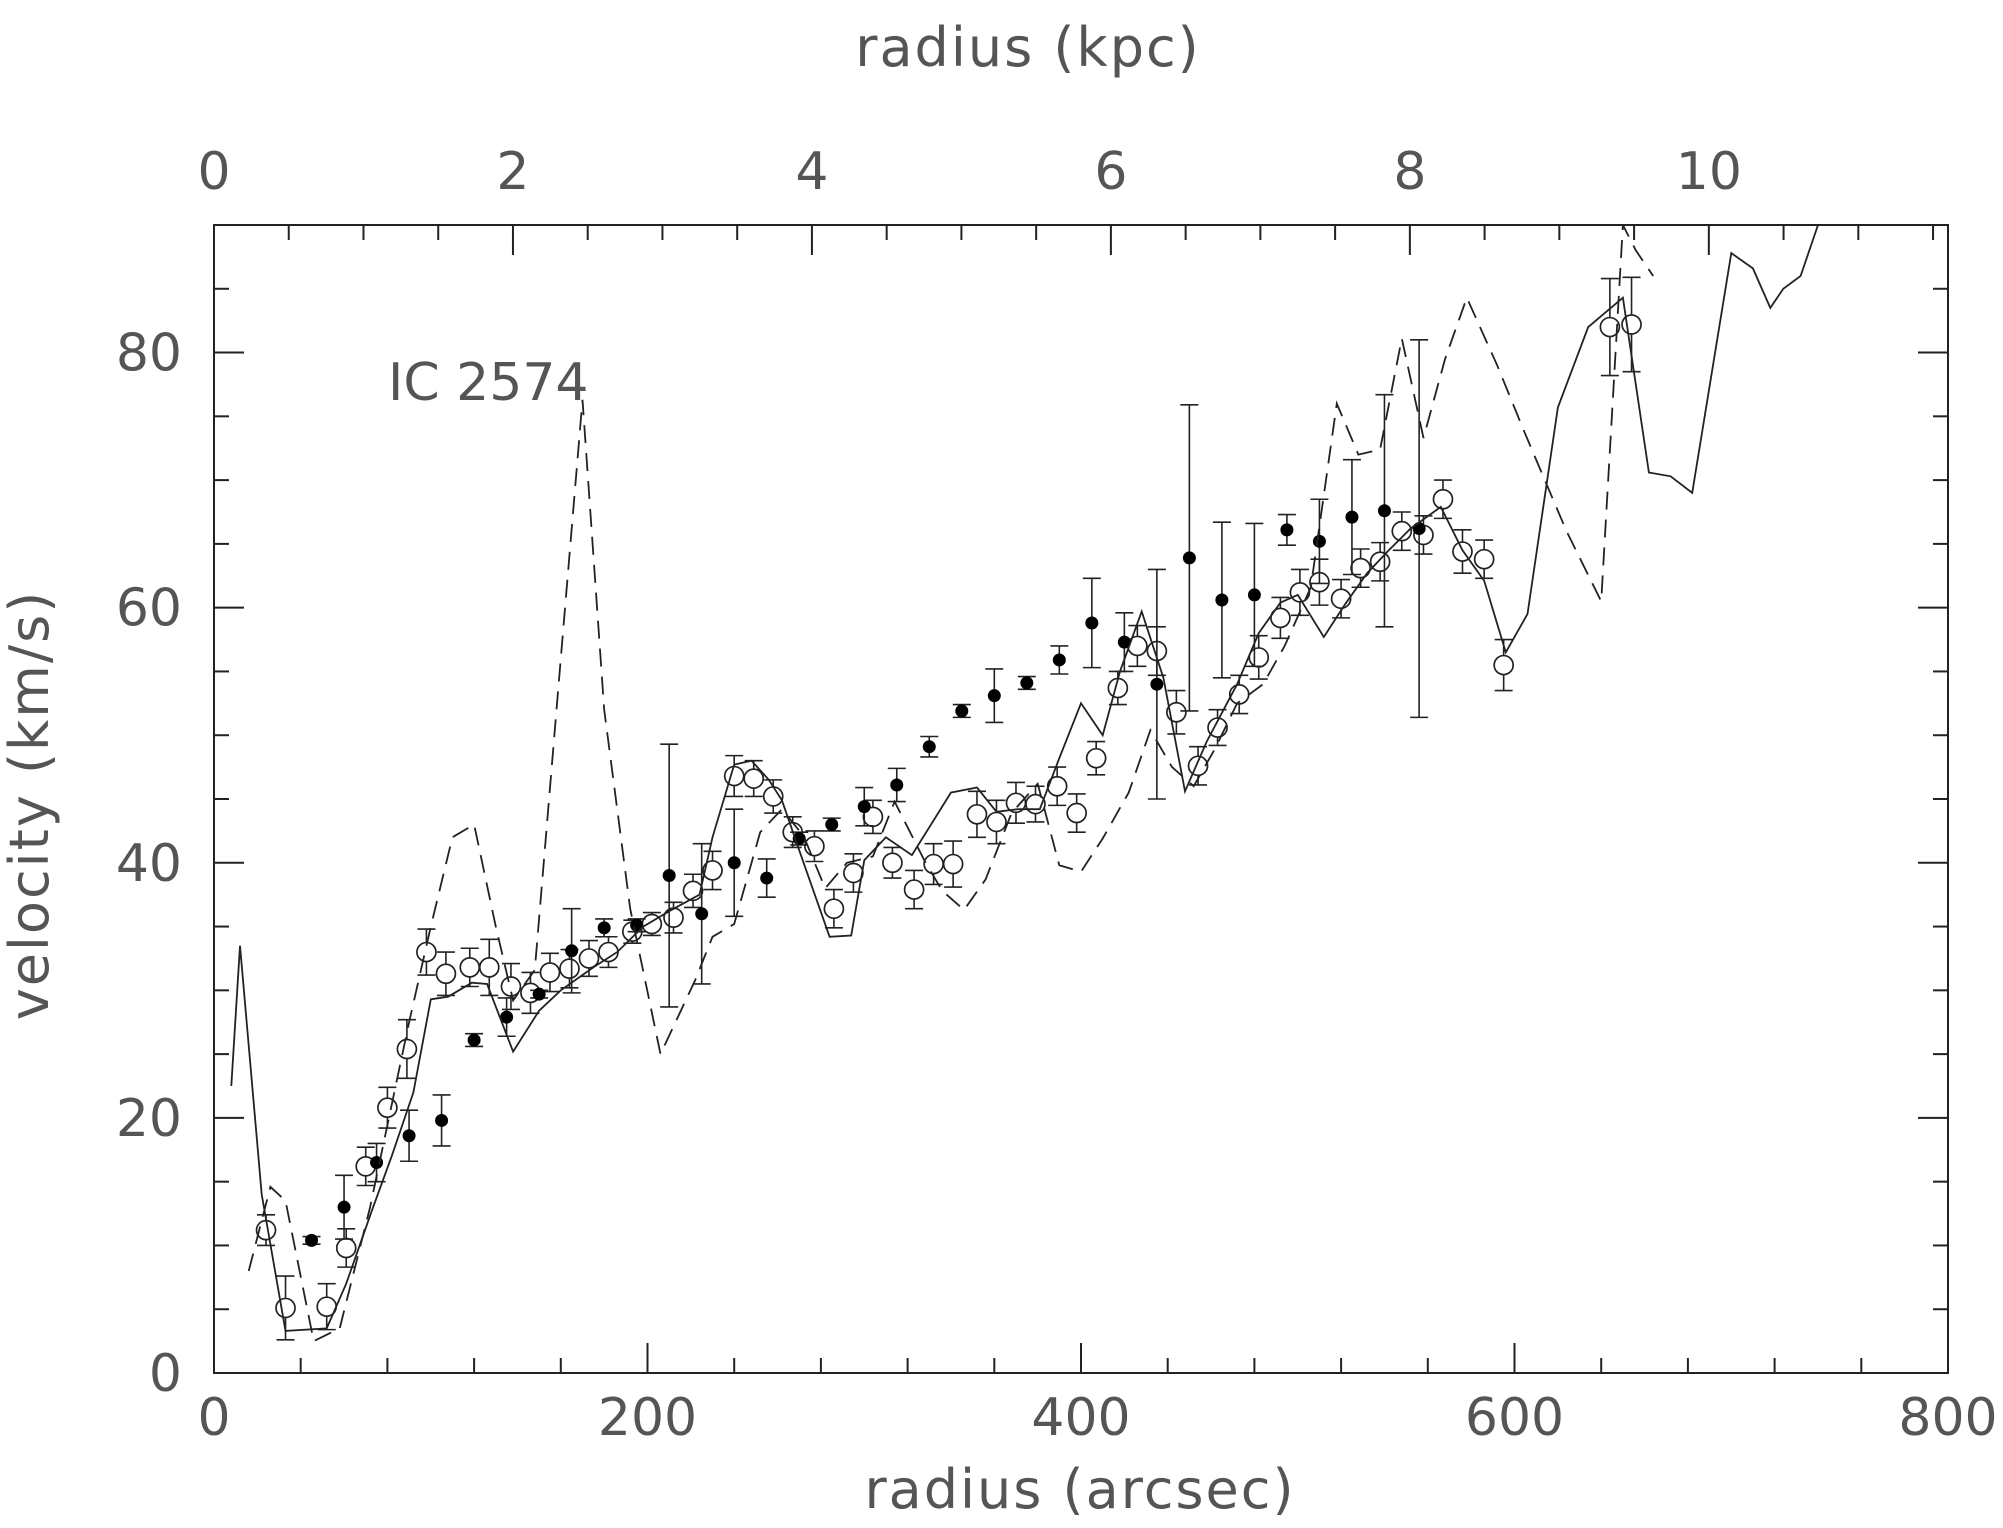  What do you see at coordinates (1514, 1418) in the screenshot?
I see `x-tick-label: 600` at bounding box center [1514, 1418].